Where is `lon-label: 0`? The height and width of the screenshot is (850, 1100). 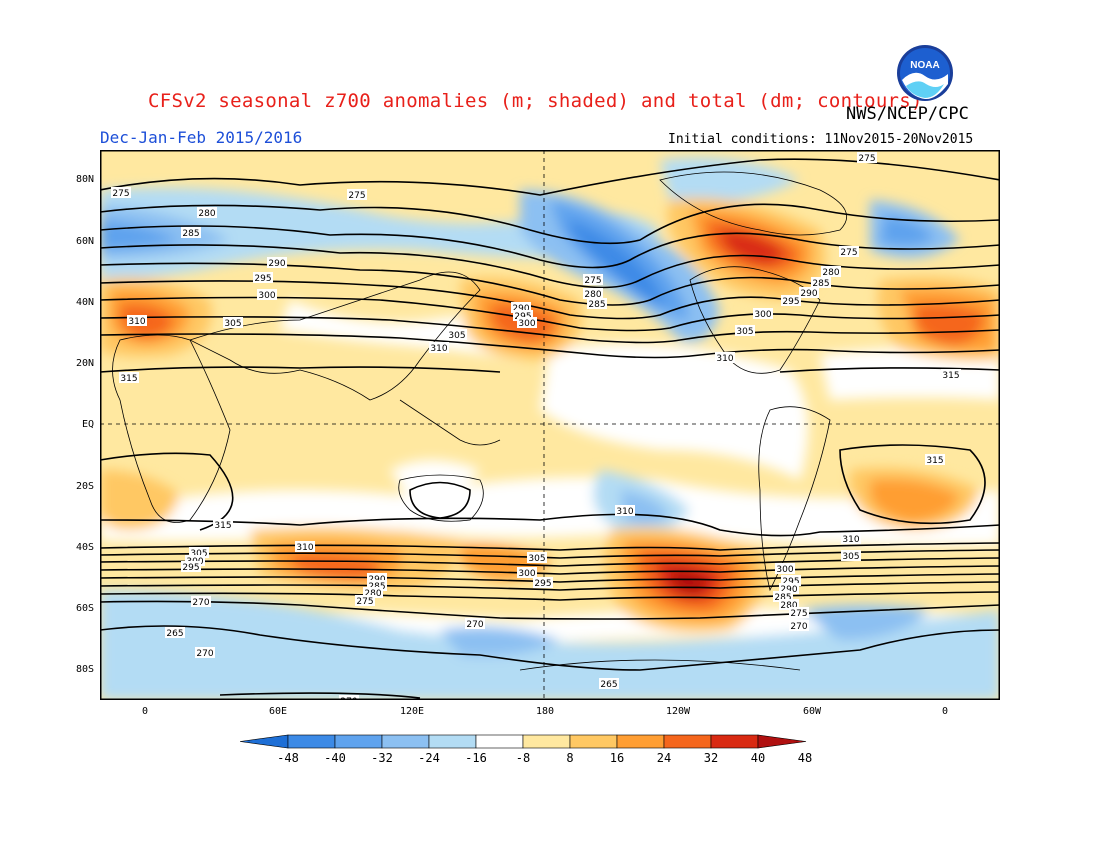 lon-label: 0 is located at coordinates (145, 711).